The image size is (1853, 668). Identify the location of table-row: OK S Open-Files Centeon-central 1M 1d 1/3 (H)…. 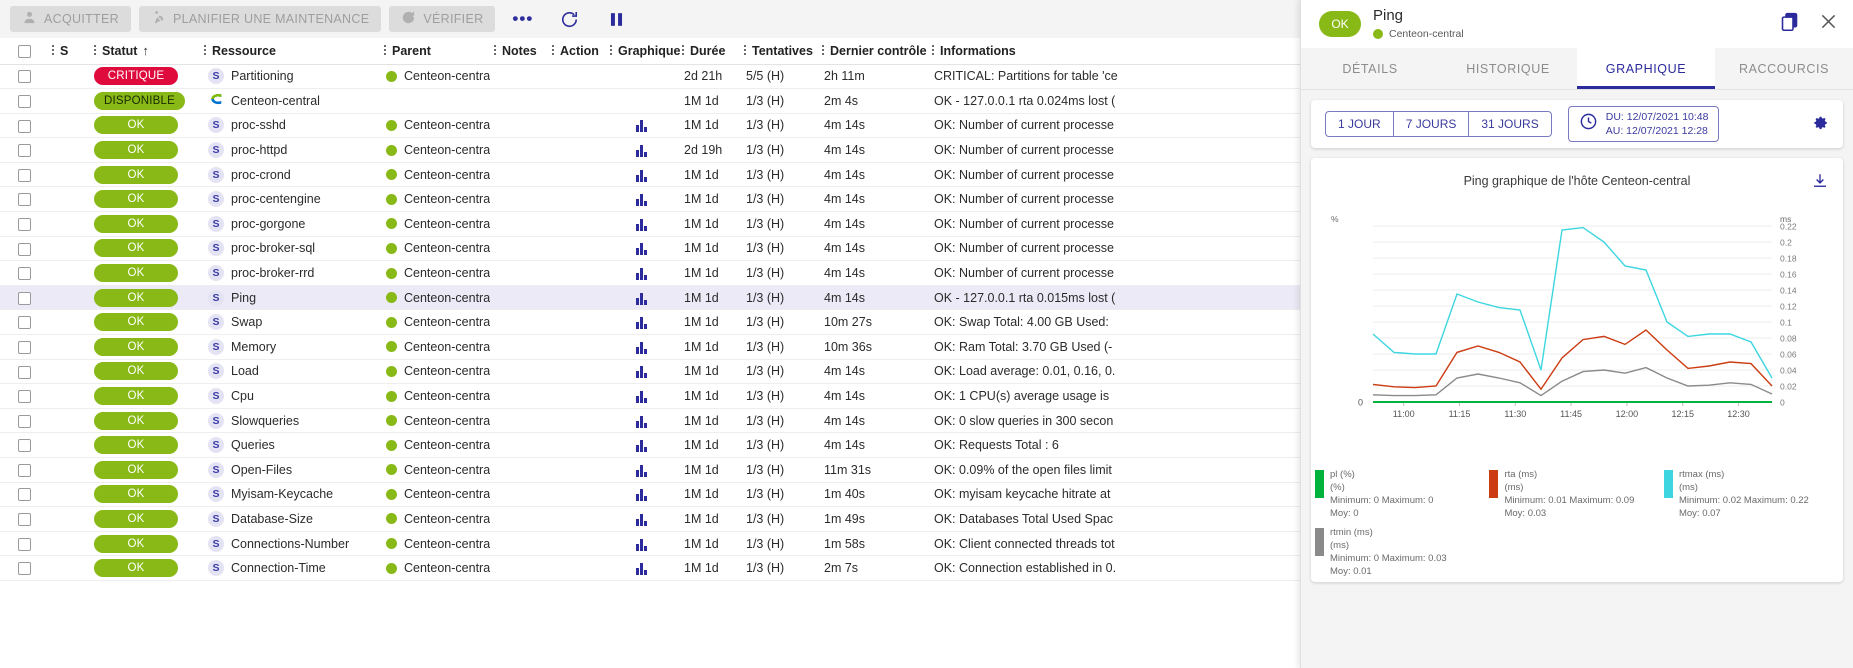
(653, 470).